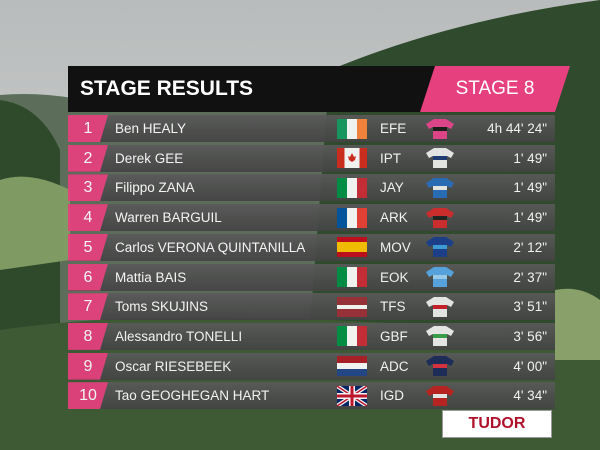  I want to click on rank: 2, so click(88, 158).